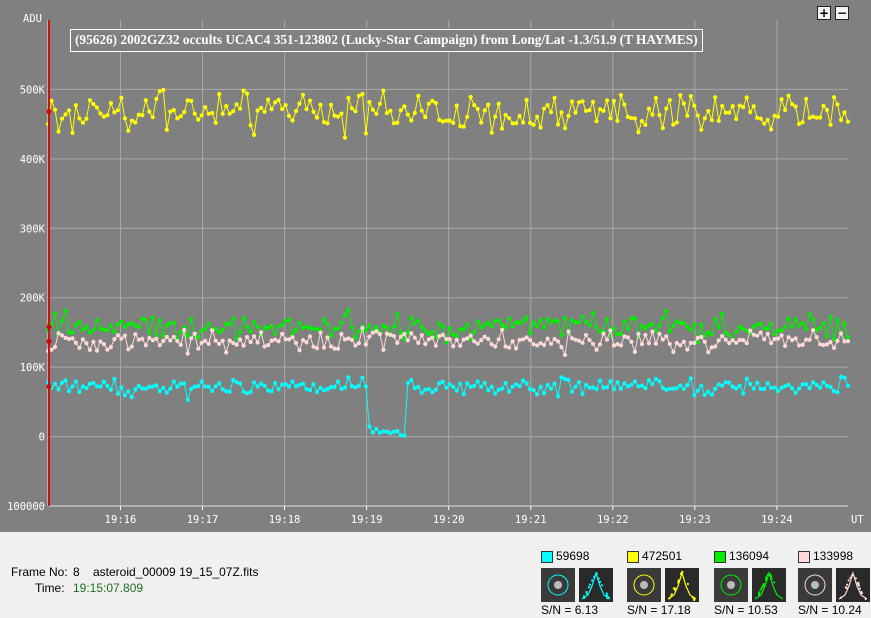 This screenshot has width=871, height=618. What do you see at coordinates (33, 229) in the screenshot?
I see `y-tick-label: 300K` at bounding box center [33, 229].